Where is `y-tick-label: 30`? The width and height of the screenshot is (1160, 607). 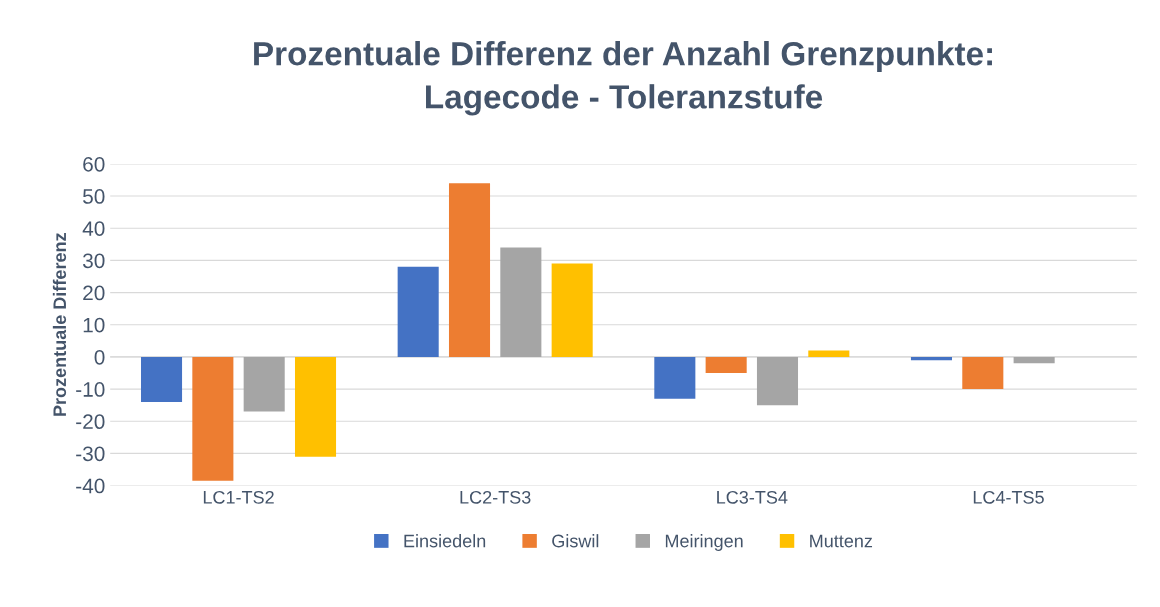
y-tick-label: 30 is located at coordinates (93, 261).